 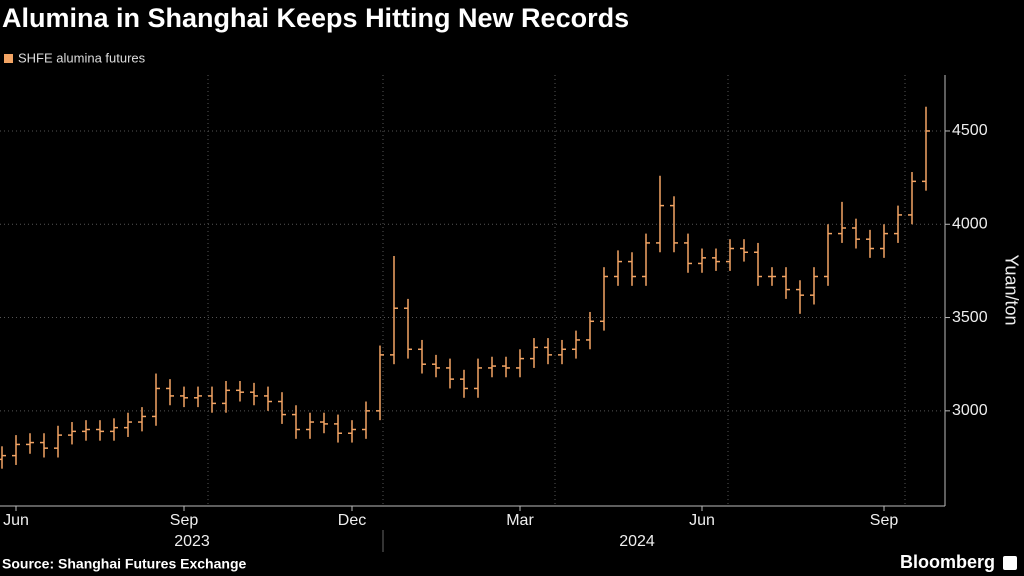 What do you see at coordinates (192, 541) in the screenshot?
I see `x-group-label: 2023` at bounding box center [192, 541].